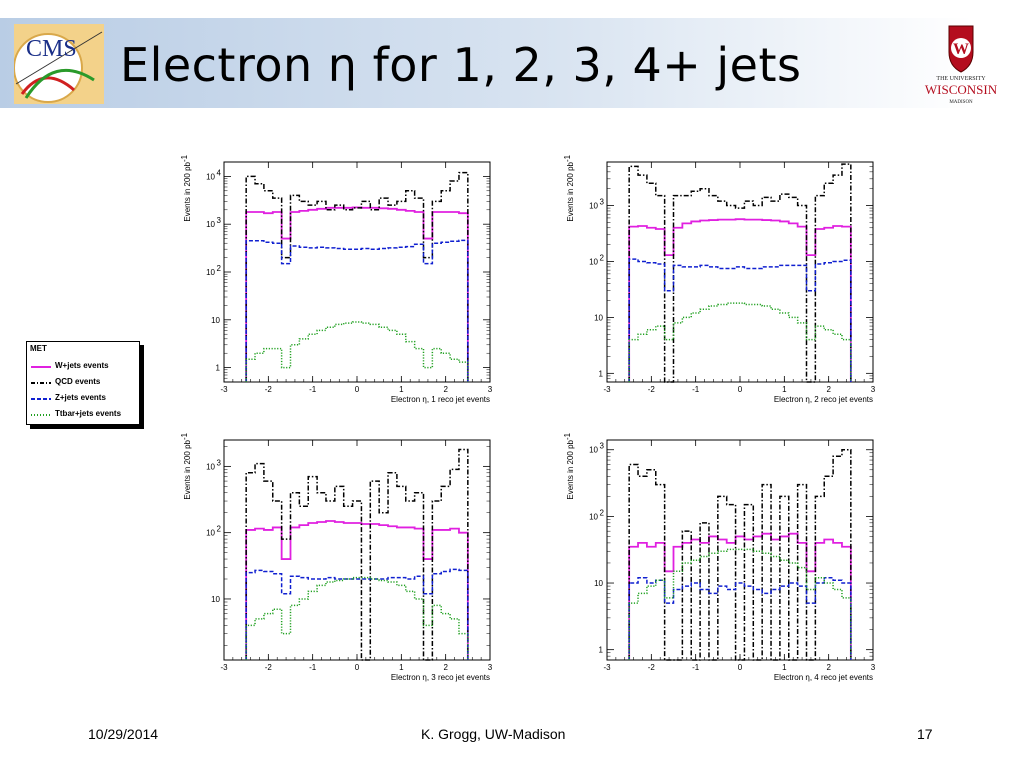 This screenshot has width=1024, height=768. I want to click on legend-swatch-zjets, so click(41, 399).